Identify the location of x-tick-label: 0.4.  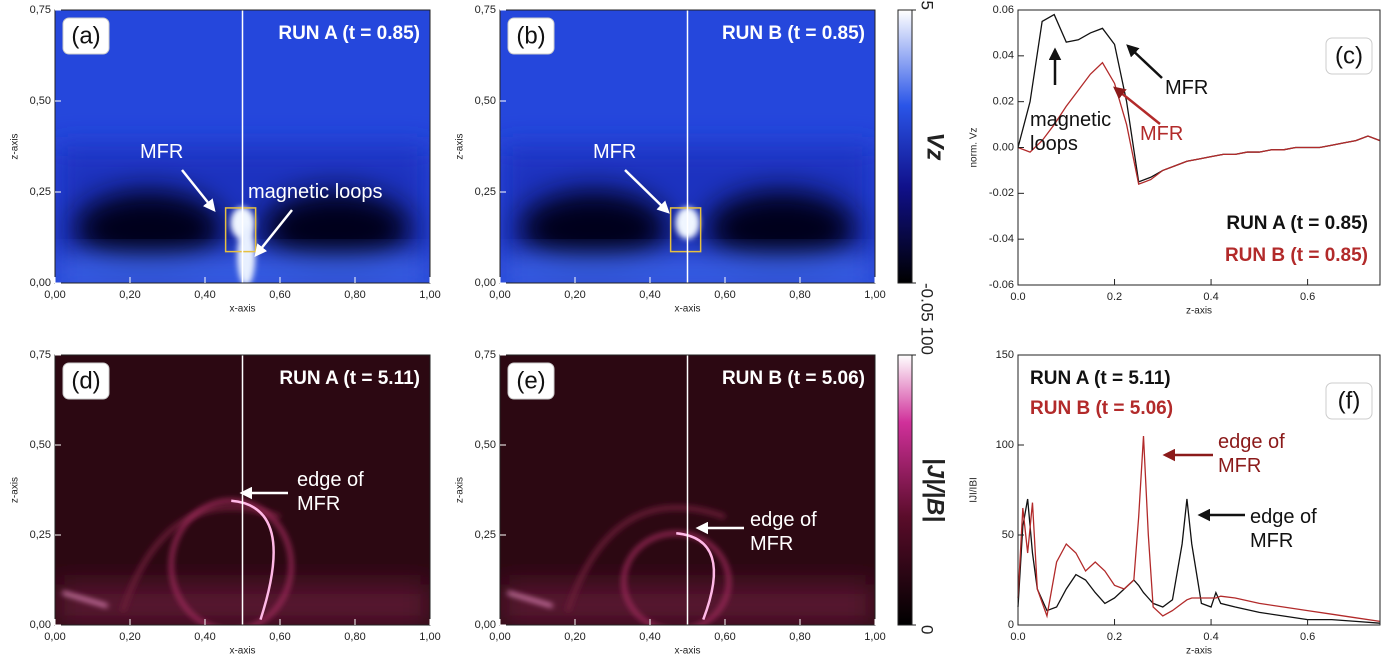
(1210, 297).